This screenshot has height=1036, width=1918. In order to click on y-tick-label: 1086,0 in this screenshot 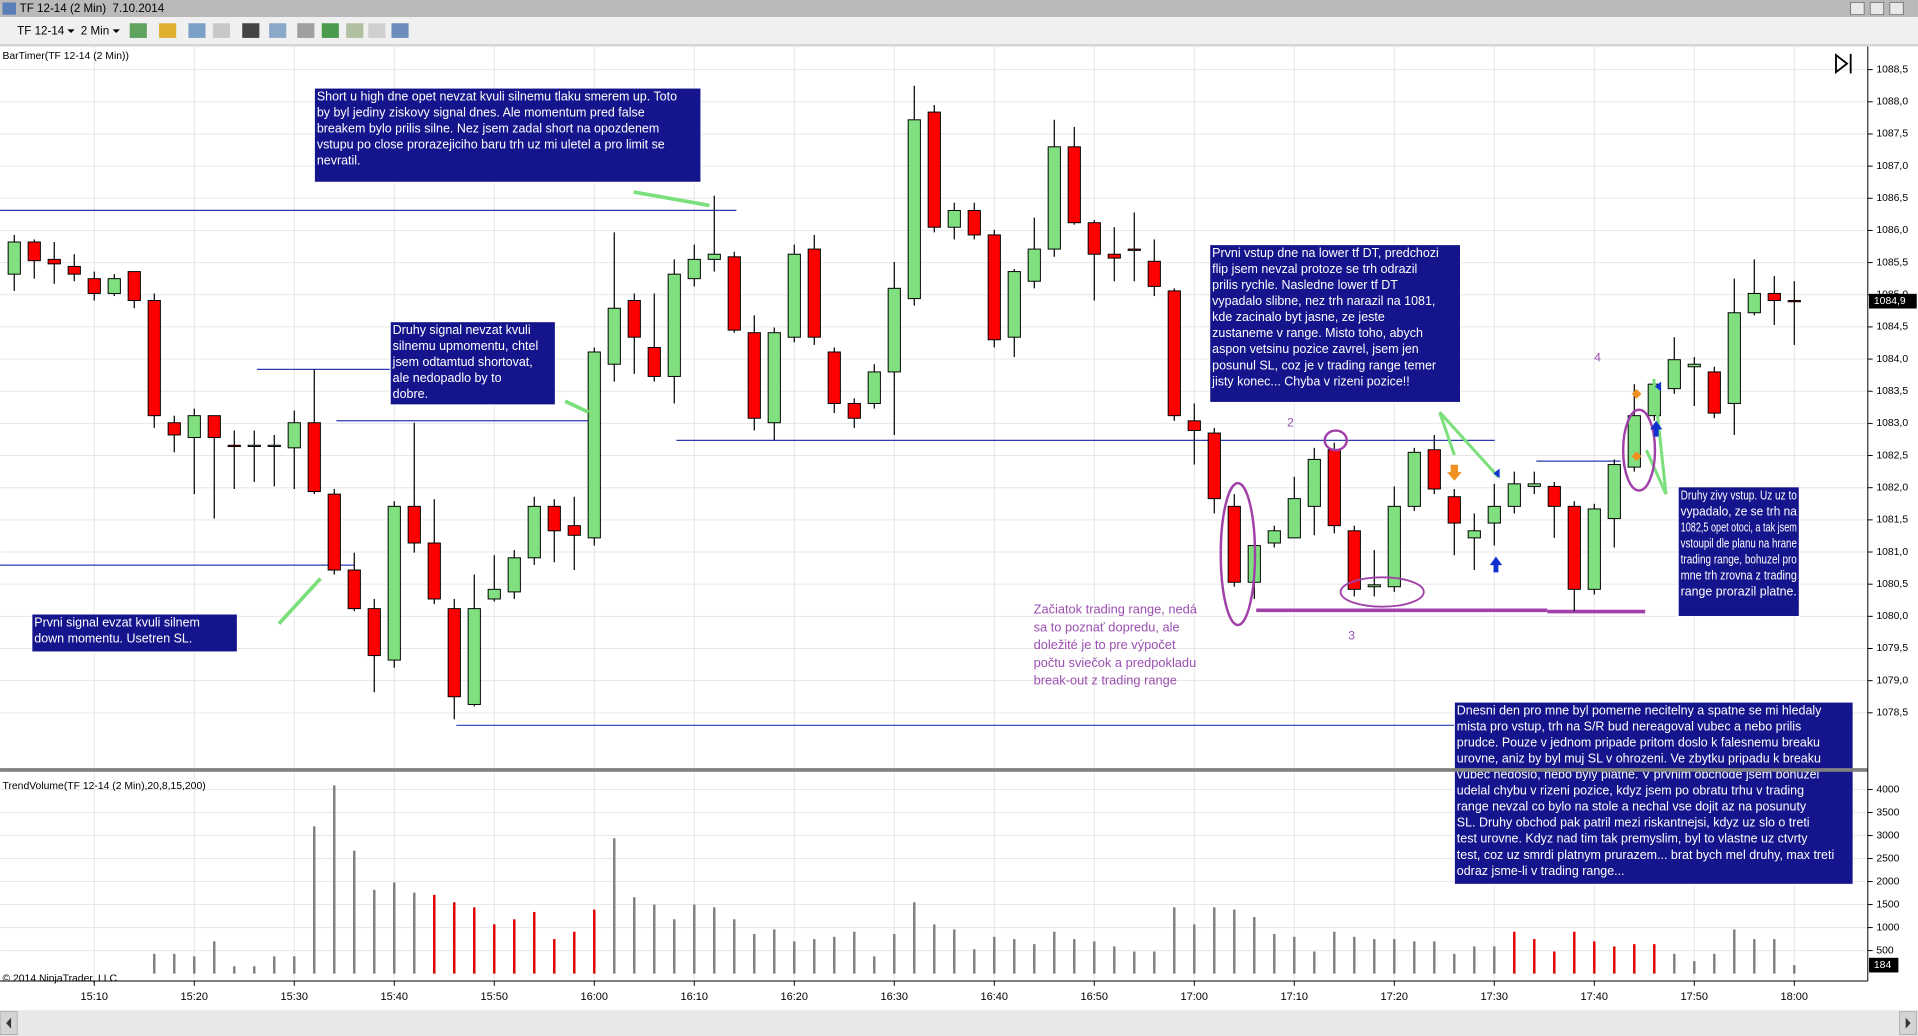, I will do `click(1892, 230)`.